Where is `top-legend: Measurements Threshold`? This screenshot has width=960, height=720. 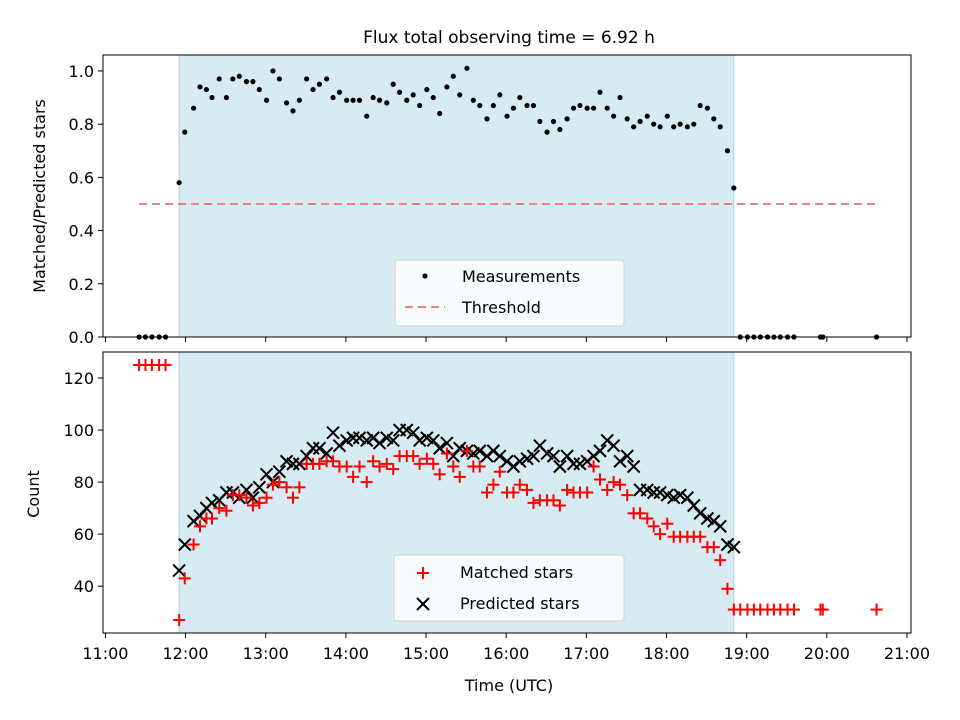 top-legend: Measurements Threshold is located at coordinates (509, 293).